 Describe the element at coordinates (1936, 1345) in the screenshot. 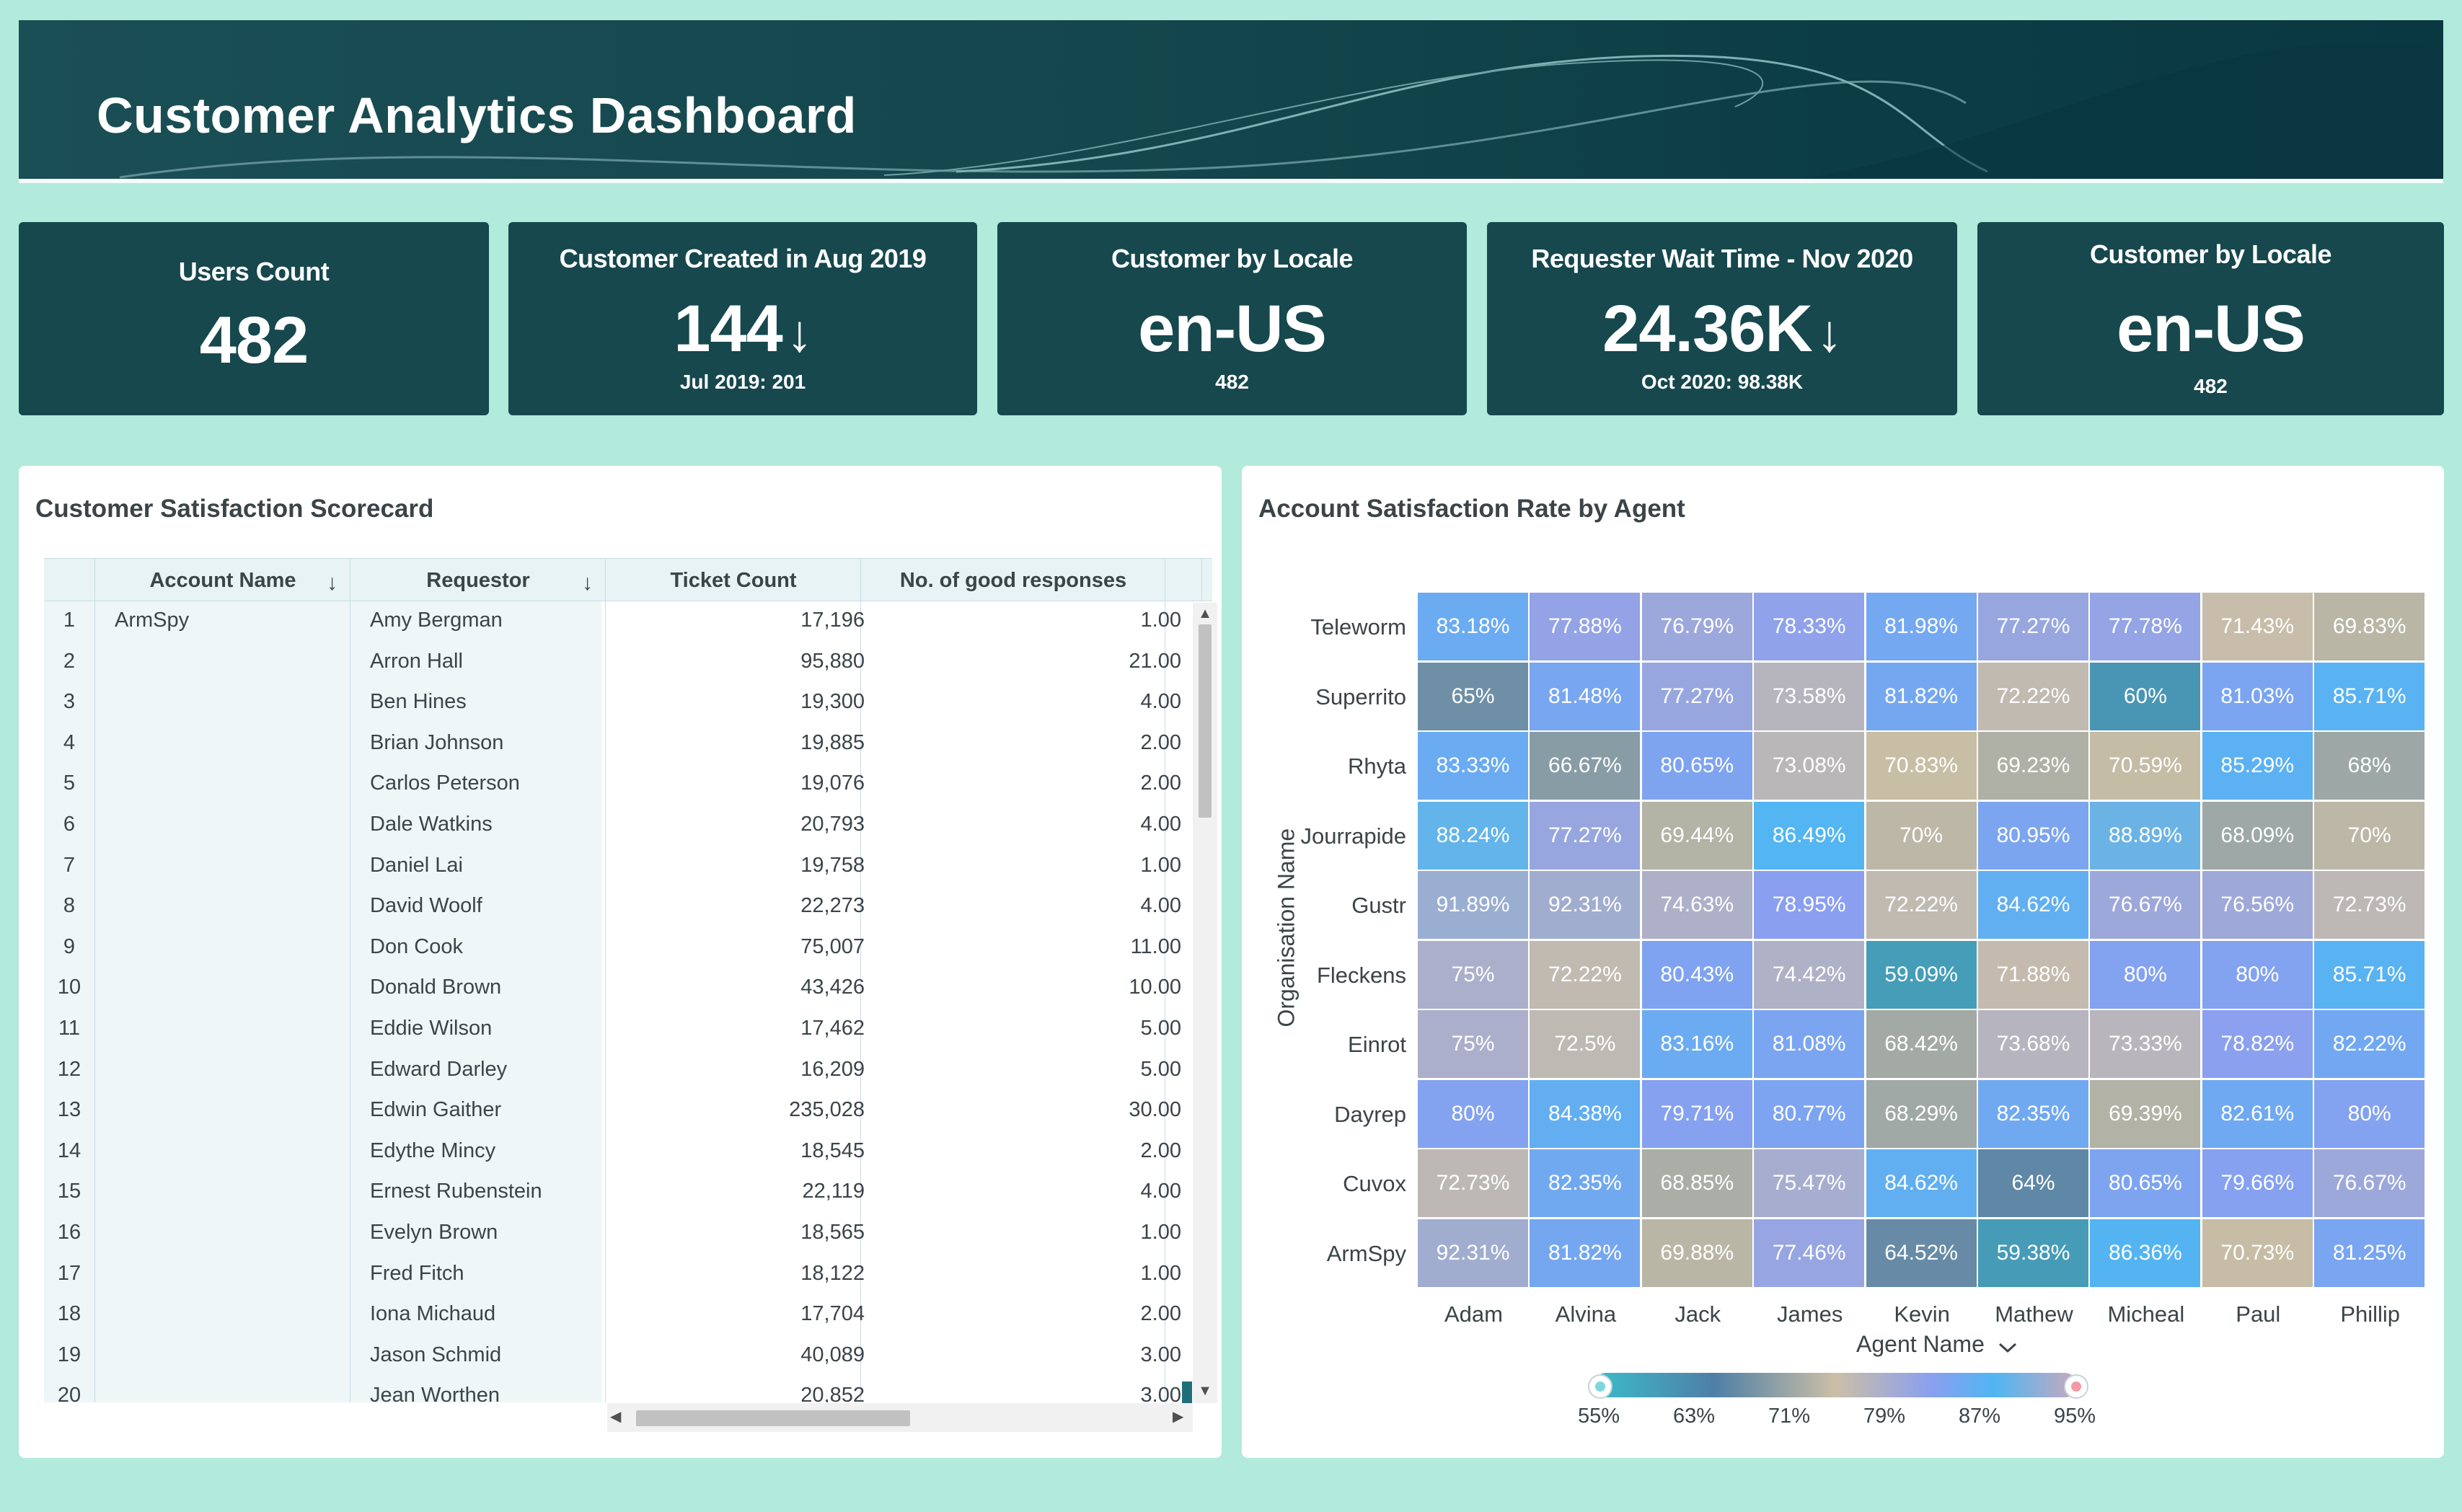

I see `x-axis-title-group: Agent Name` at that location.